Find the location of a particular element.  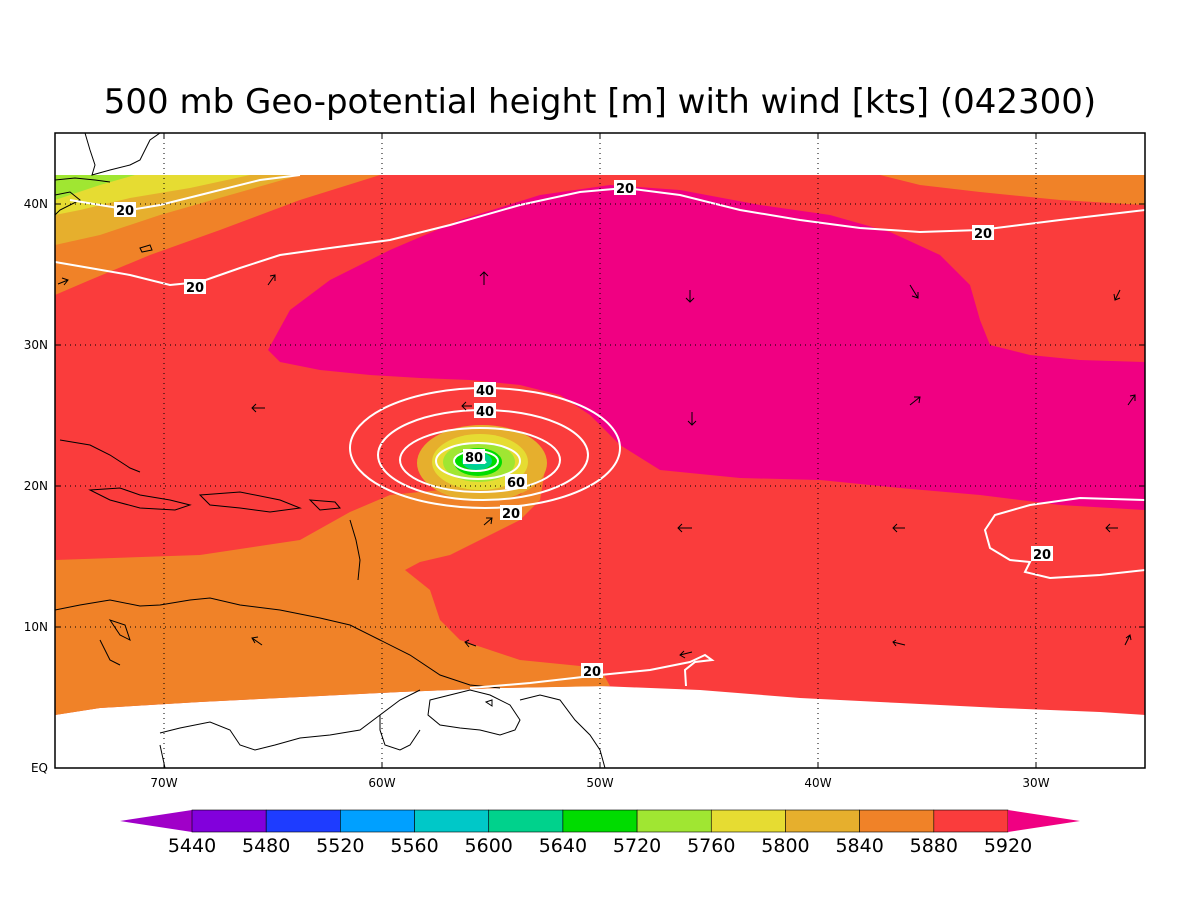

colorbar-label: 5600 is located at coordinates (489, 846).